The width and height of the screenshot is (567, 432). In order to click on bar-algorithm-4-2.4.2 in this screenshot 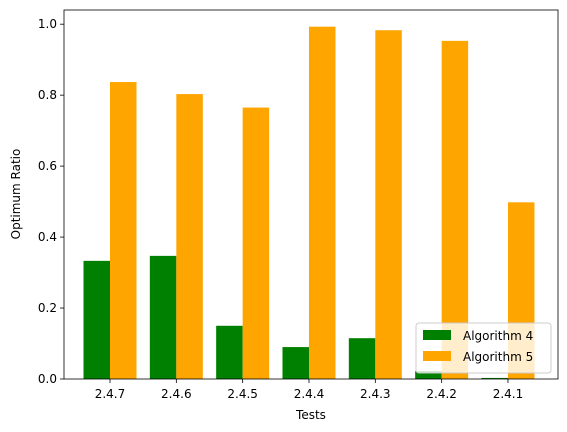, I will do `click(428, 375)`.